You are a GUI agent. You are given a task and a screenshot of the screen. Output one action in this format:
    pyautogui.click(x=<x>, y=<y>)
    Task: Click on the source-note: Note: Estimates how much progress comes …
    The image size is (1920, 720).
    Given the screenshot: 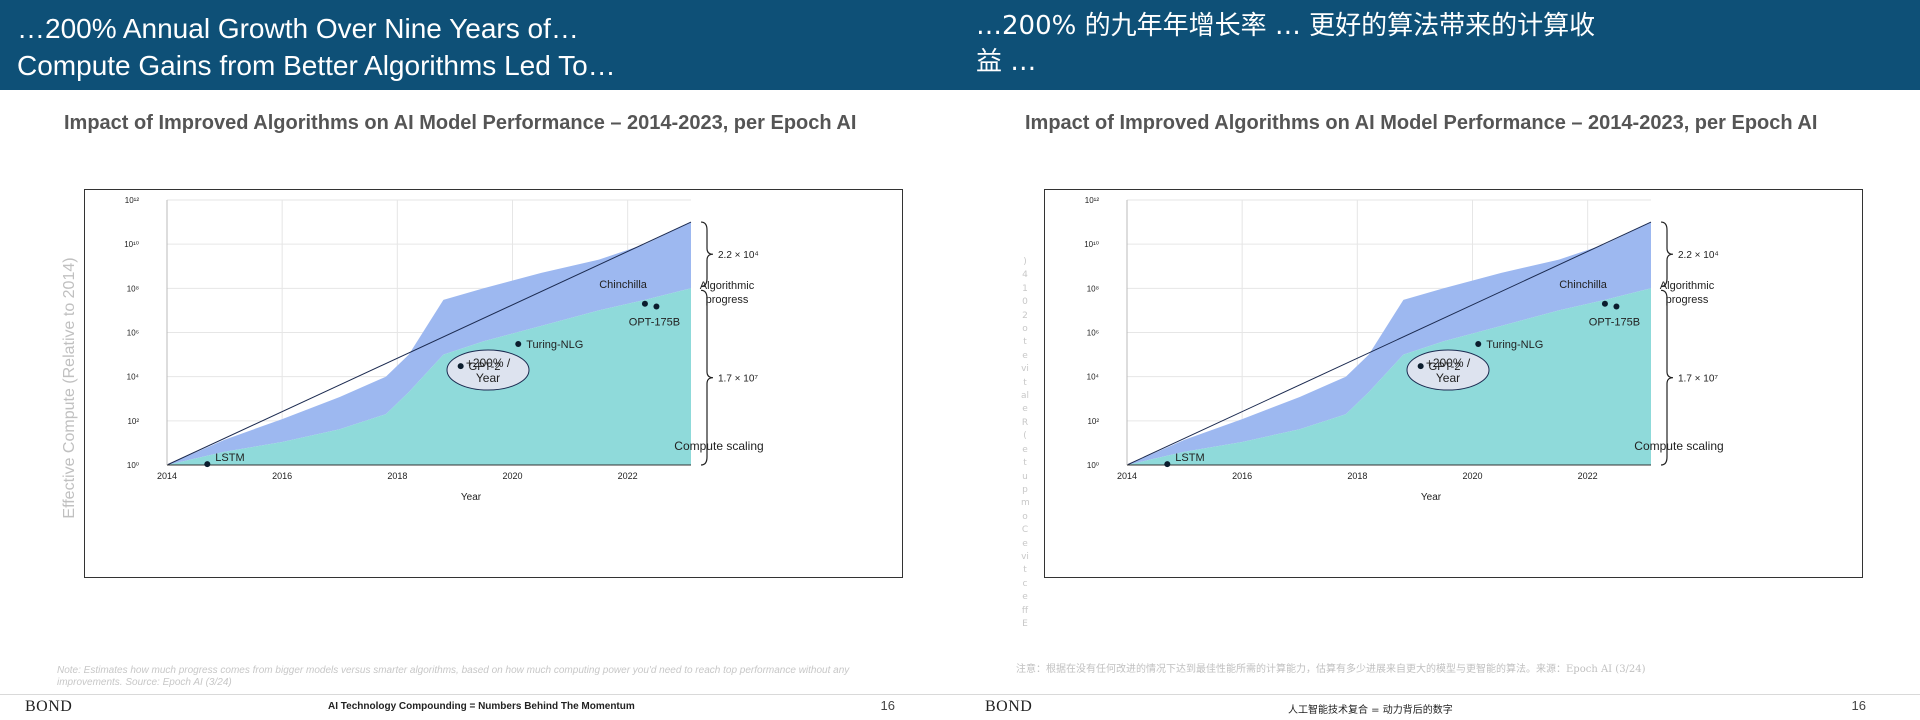 What is the action you would take?
    pyautogui.click(x=453, y=676)
    